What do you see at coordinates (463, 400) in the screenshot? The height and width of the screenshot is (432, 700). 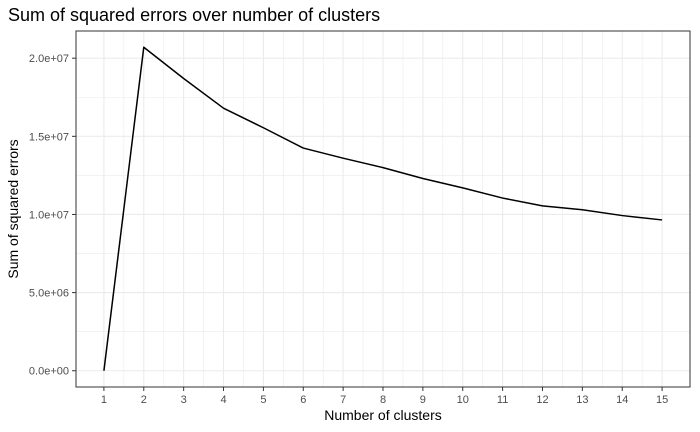 I see `x-tick-label: 10` at bounding box center [463, 400].